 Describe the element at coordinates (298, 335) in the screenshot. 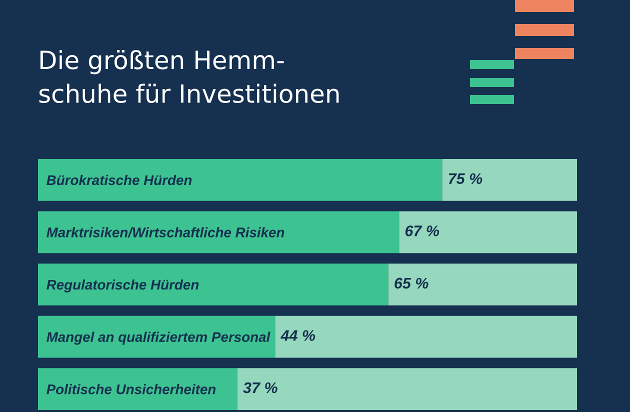

I see `data-label: 44 %` at that location.